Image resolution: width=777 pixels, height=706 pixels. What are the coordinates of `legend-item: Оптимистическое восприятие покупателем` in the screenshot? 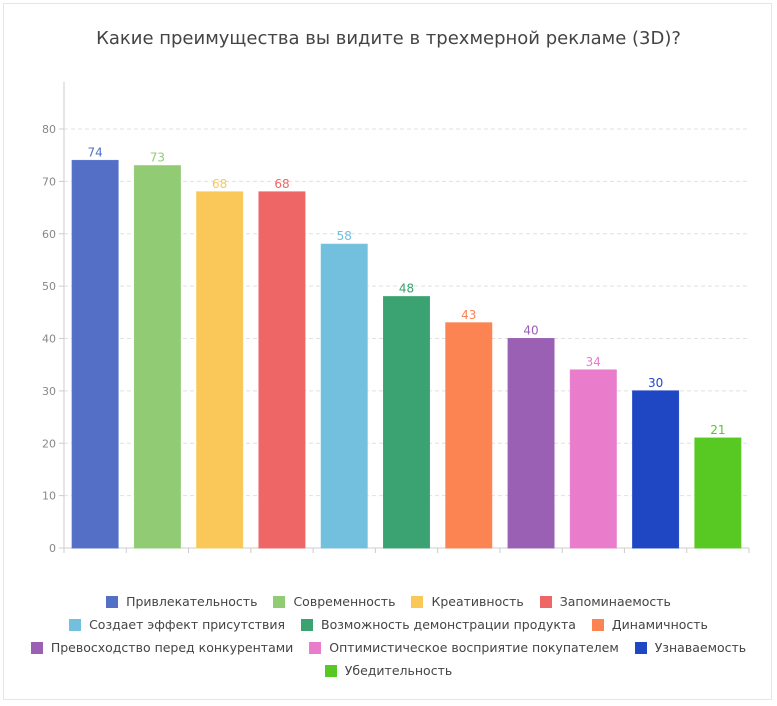 It's located at (464, 647).